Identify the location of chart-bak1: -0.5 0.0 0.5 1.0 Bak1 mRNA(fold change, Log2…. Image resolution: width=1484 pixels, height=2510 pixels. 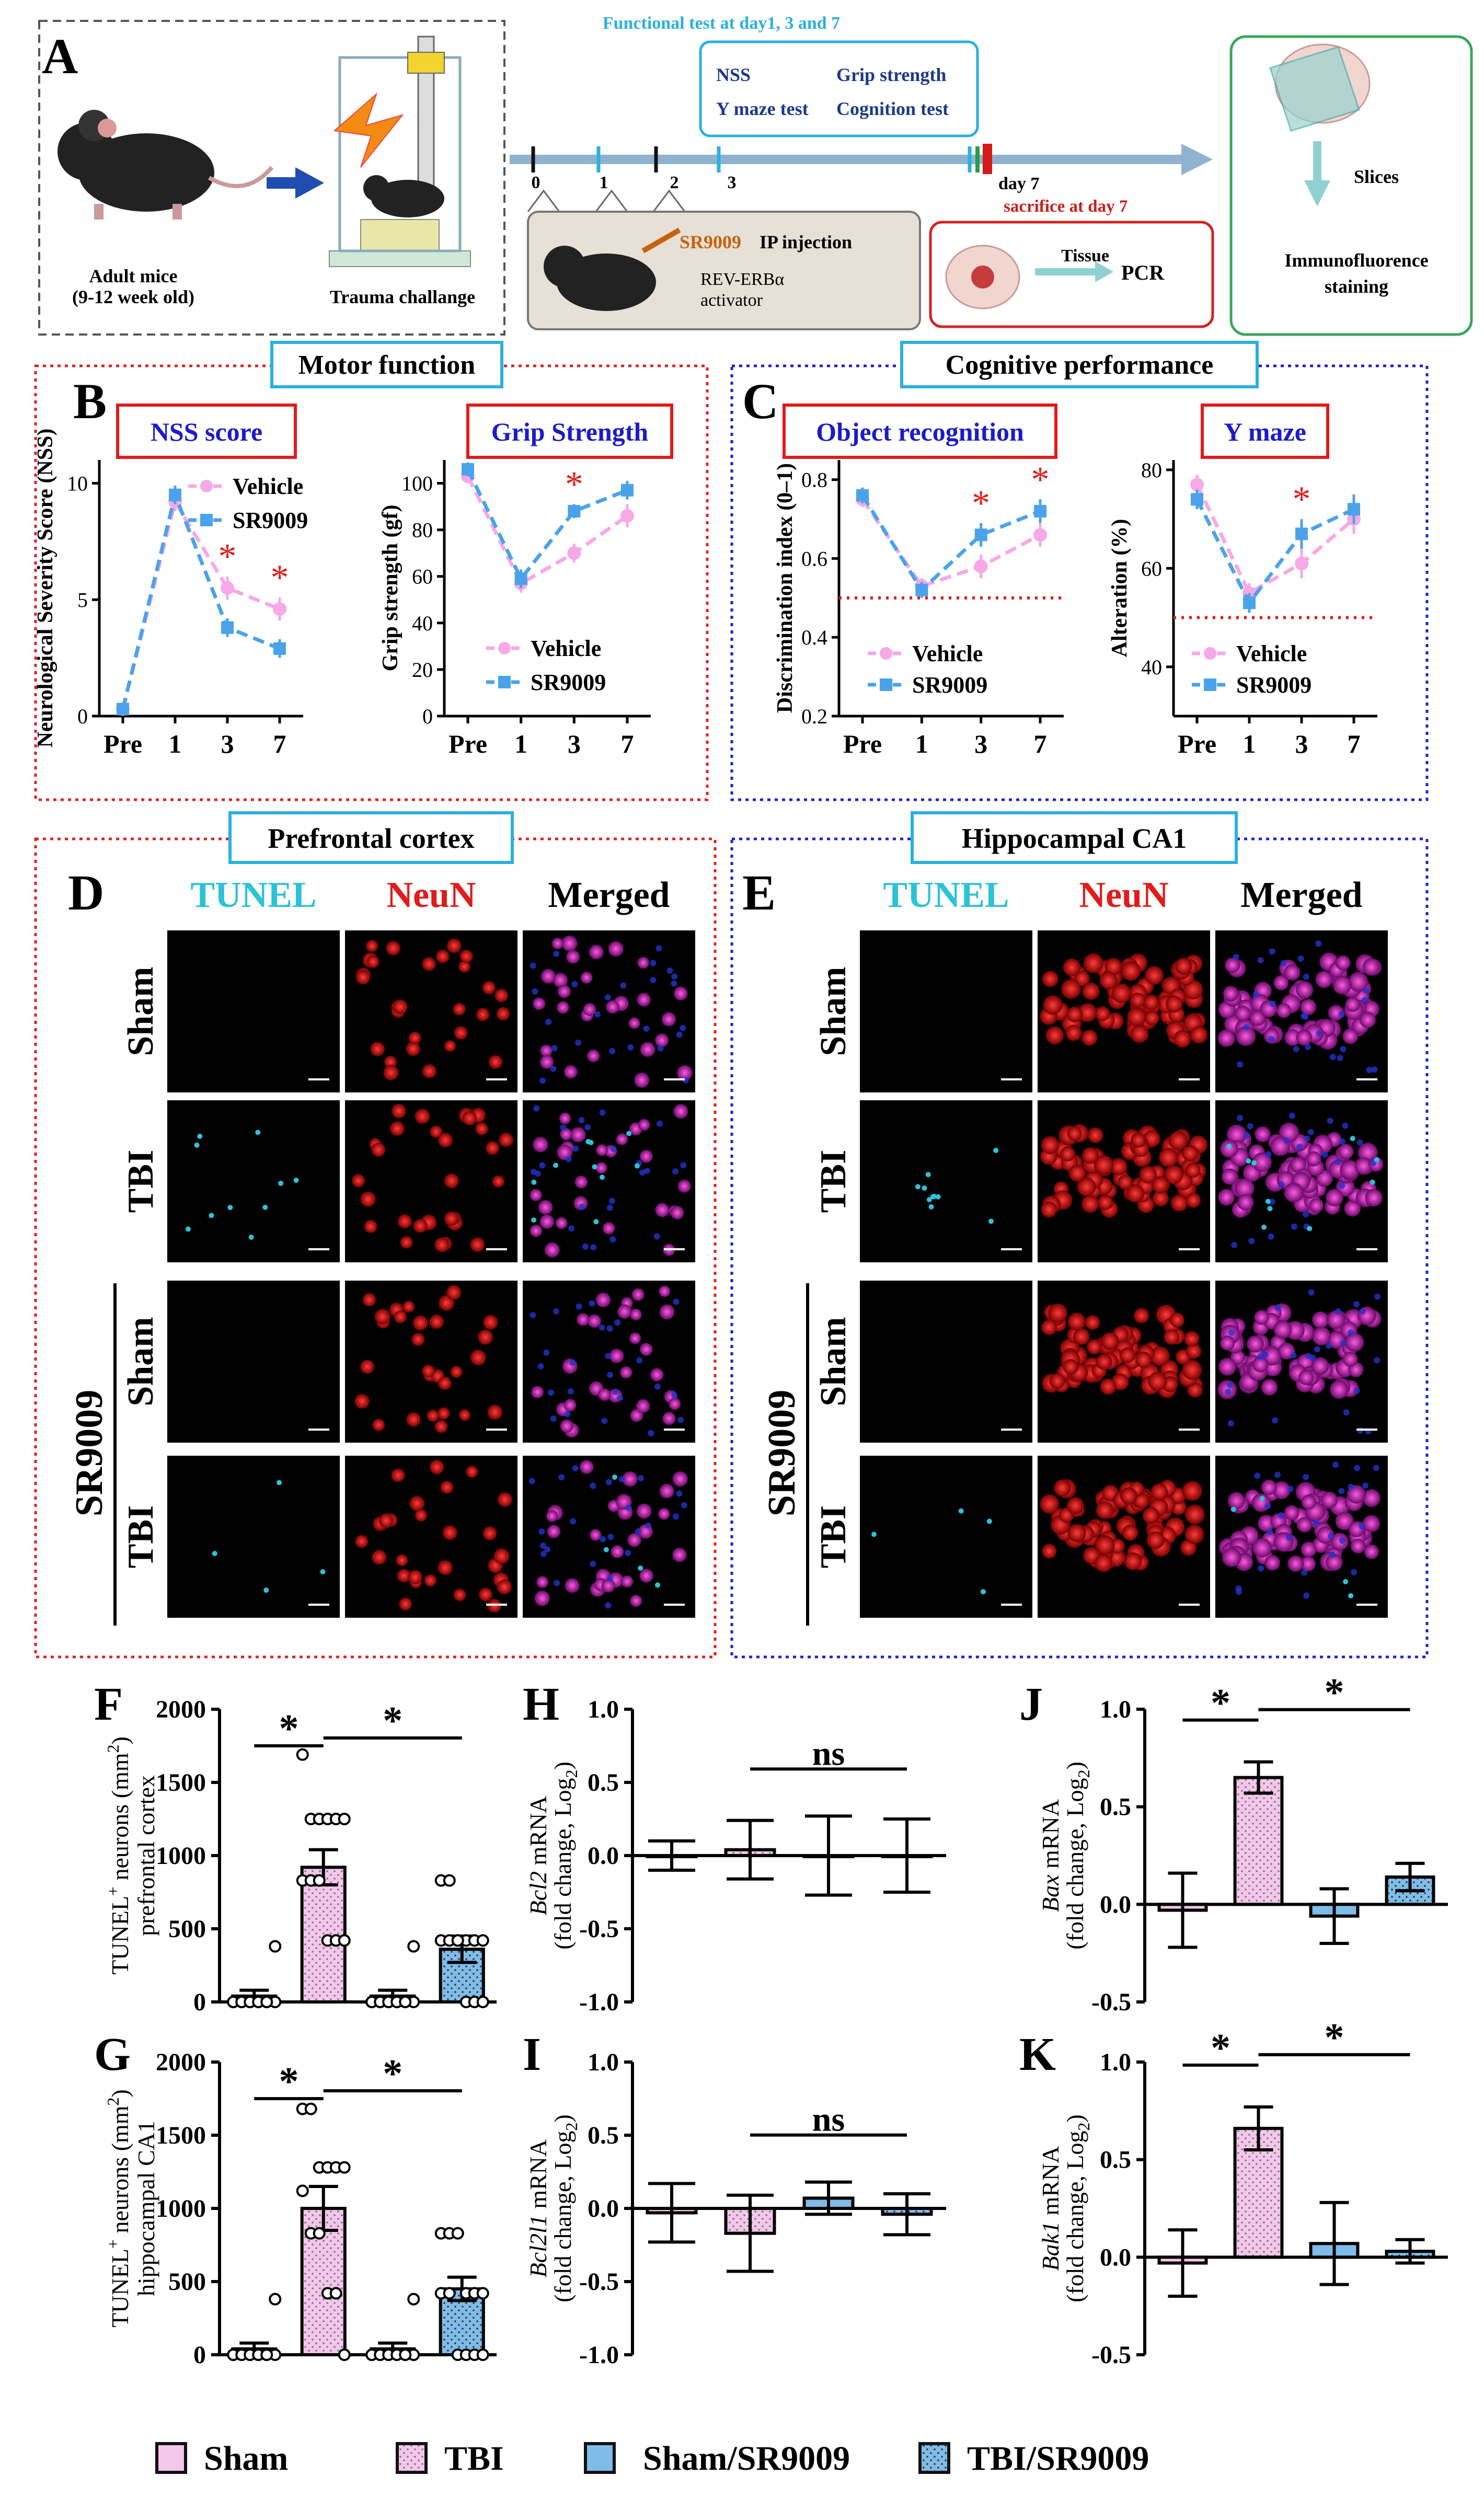
(1242, 2192).